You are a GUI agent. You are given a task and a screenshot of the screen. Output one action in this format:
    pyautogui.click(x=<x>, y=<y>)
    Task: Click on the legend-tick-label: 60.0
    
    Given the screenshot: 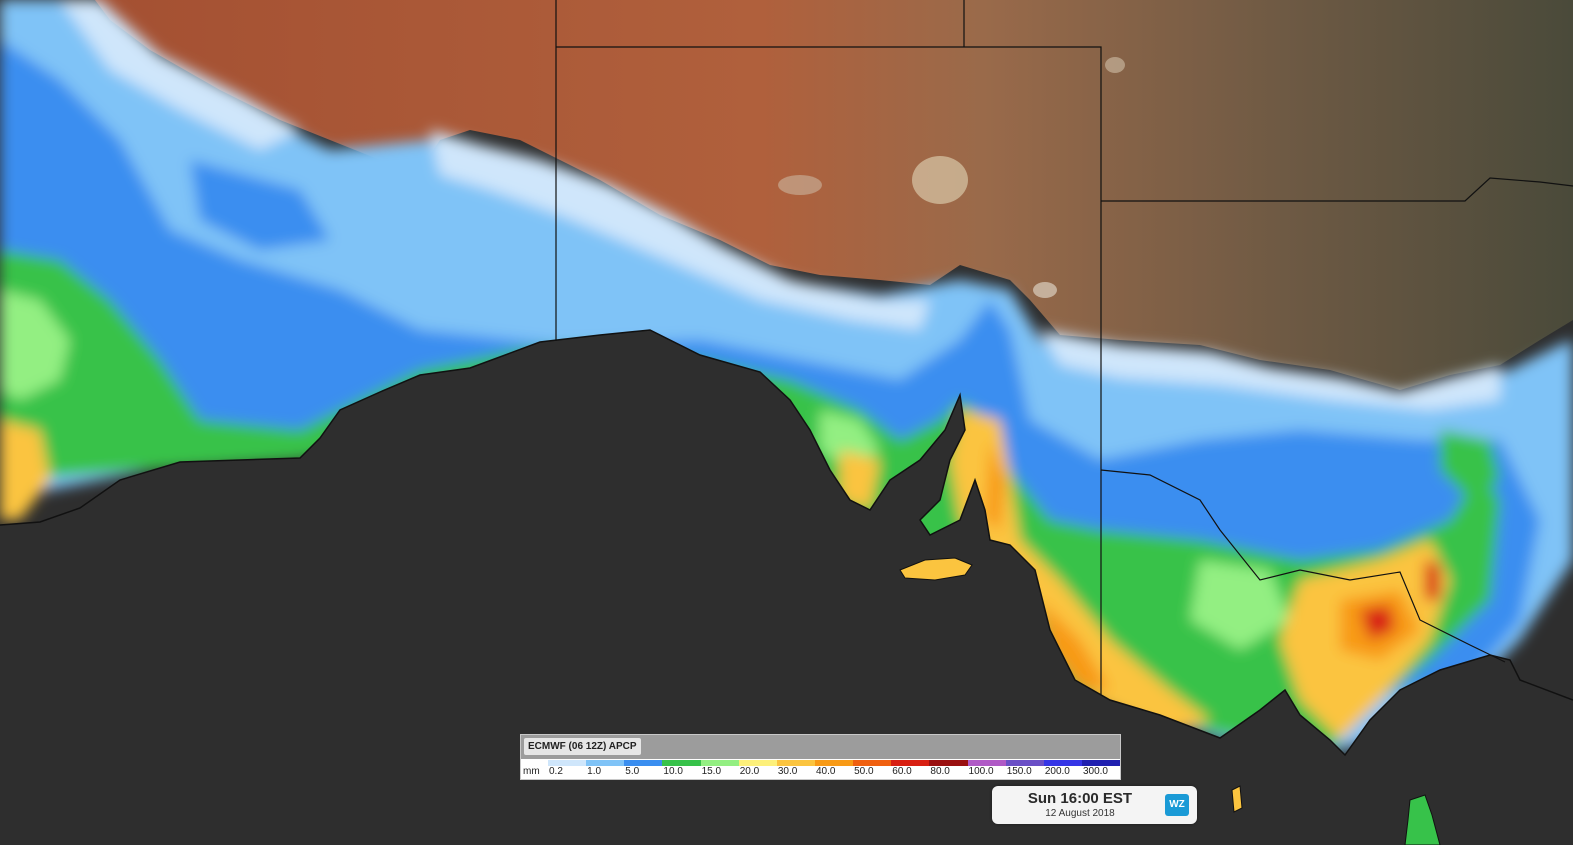 What is the action you would take?
    pyautogui.click(x=902, y=771)
    